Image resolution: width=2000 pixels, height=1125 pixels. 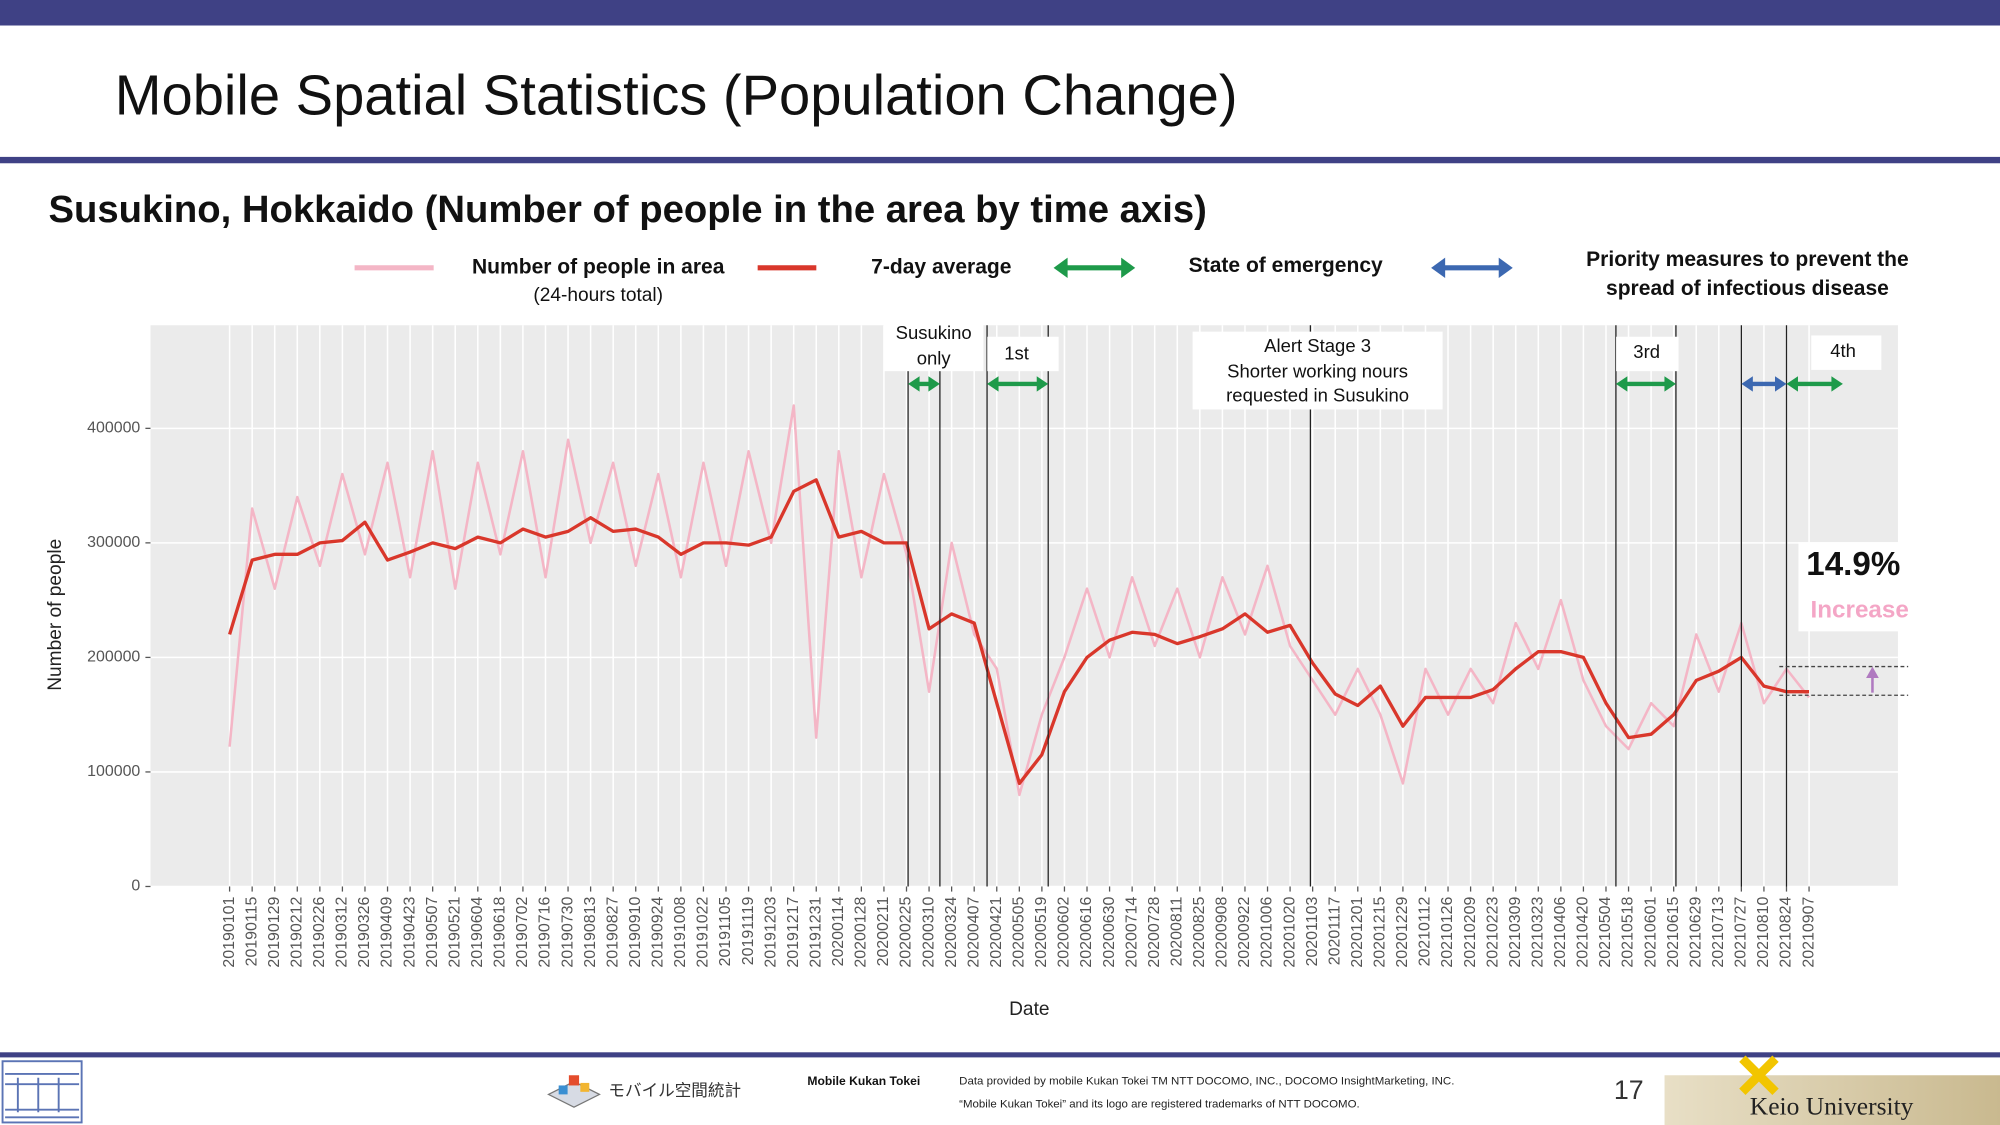 What do you see at coordinates (861, 932) in the screenshot?
I see `x-tick-label: 20200128` at bounding box center [861, 932].